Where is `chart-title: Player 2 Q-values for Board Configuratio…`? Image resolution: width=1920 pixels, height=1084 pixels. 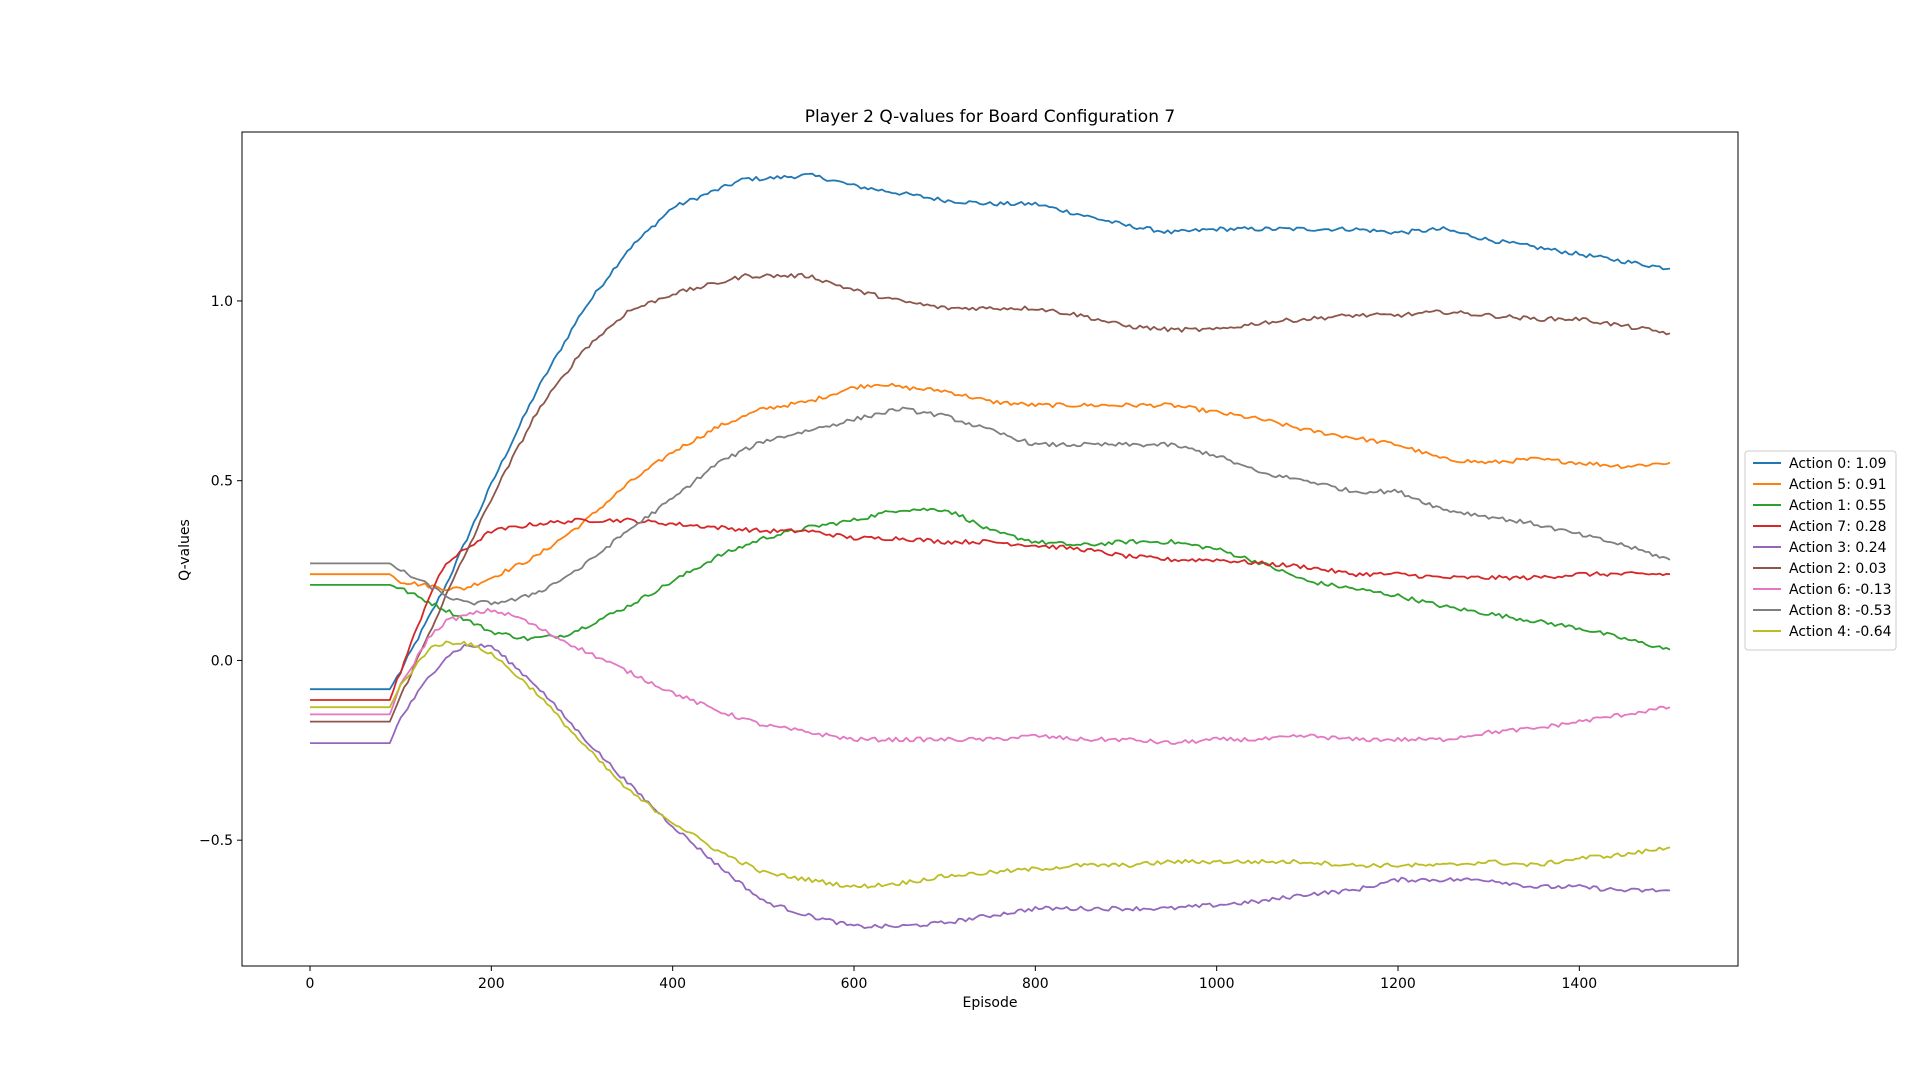 chart-title: Player 2 Q-values for Board Configuratio… is located at coordinates (990, 117).